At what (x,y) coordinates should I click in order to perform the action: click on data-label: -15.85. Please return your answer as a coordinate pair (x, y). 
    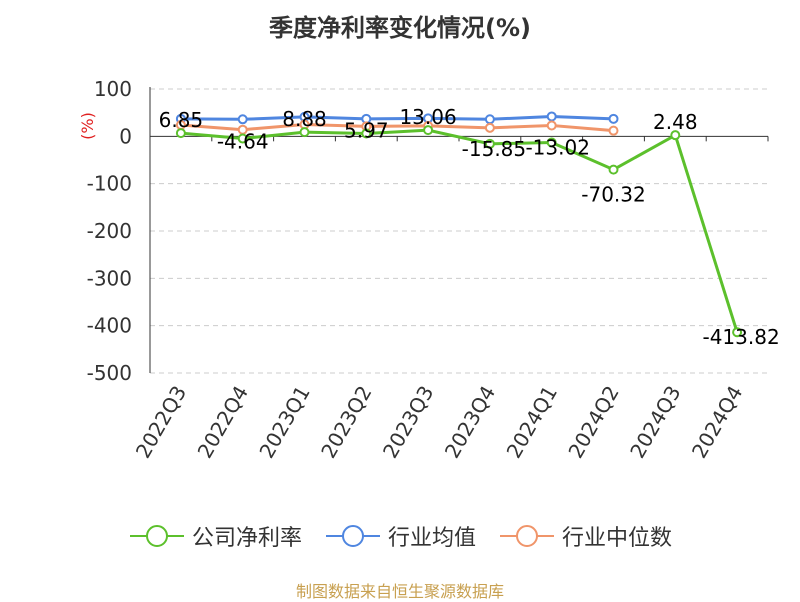
    Looking at the image, I should click on (494, 149).